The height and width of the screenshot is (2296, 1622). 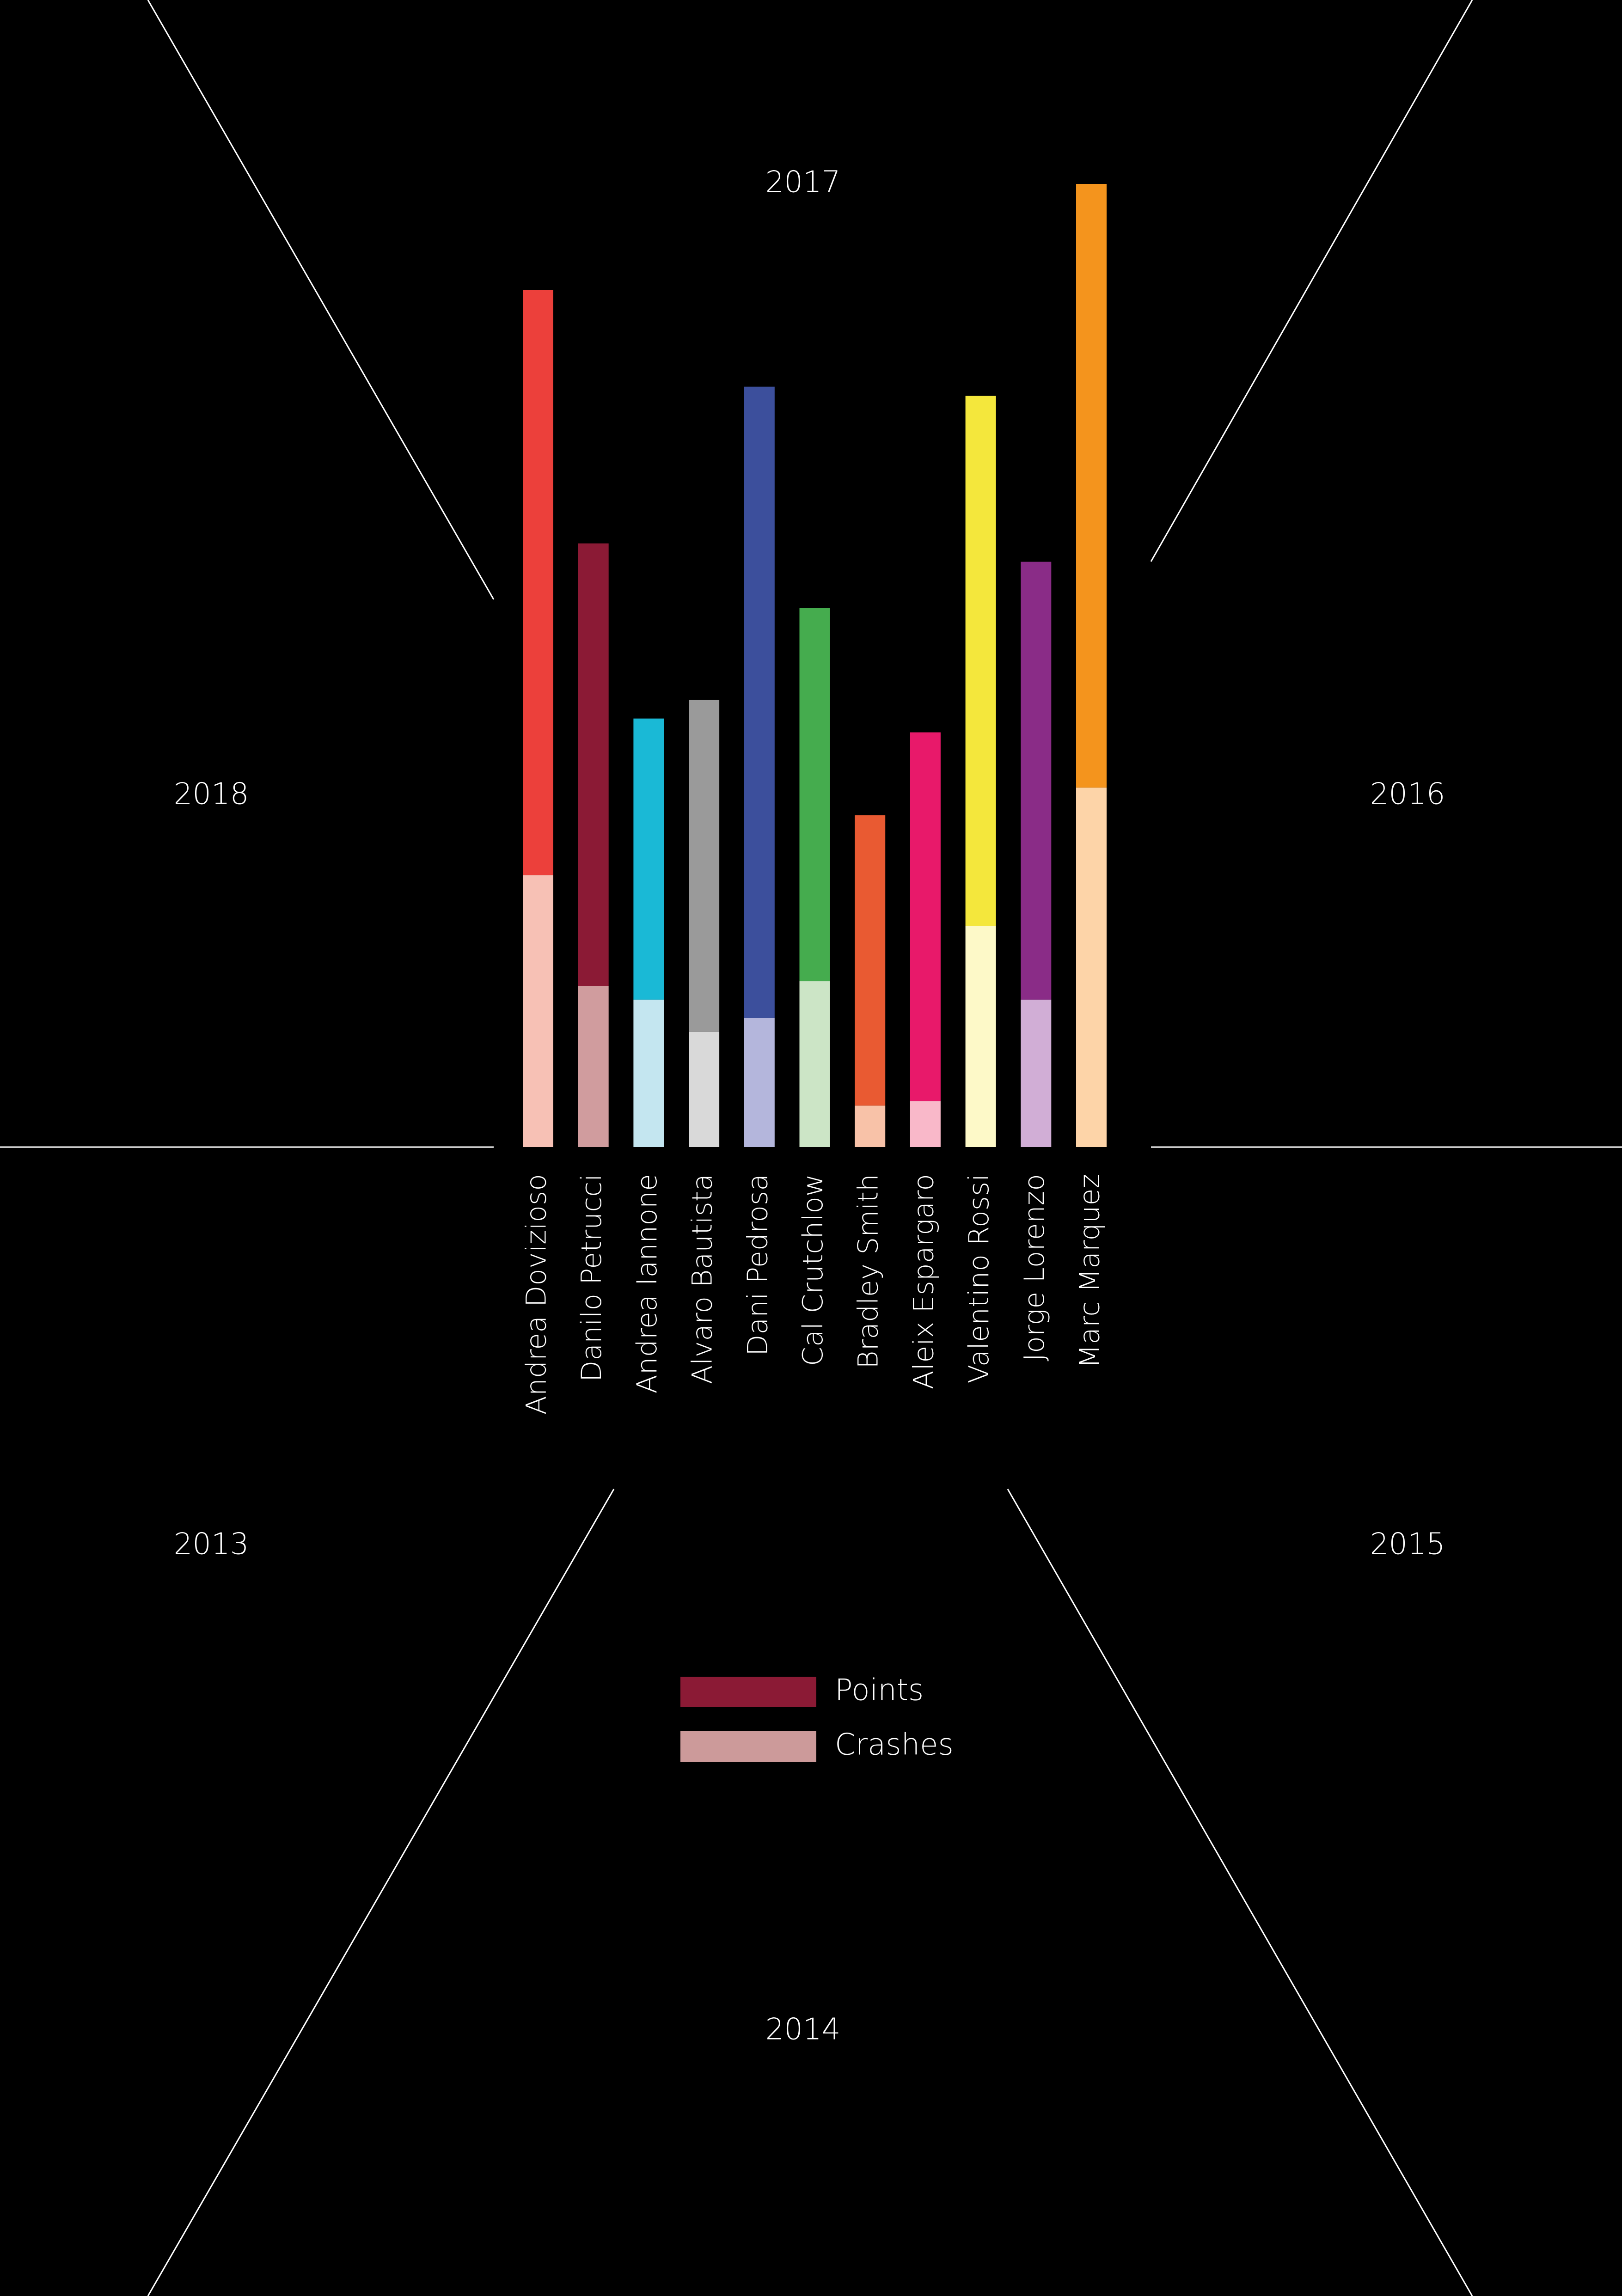 What do you see at coordinates (536, 1294) in the screenshot?
I see `category-label-andrea-dovizioso: Andrea Dovizioso` at bounding box center [536, 1294].